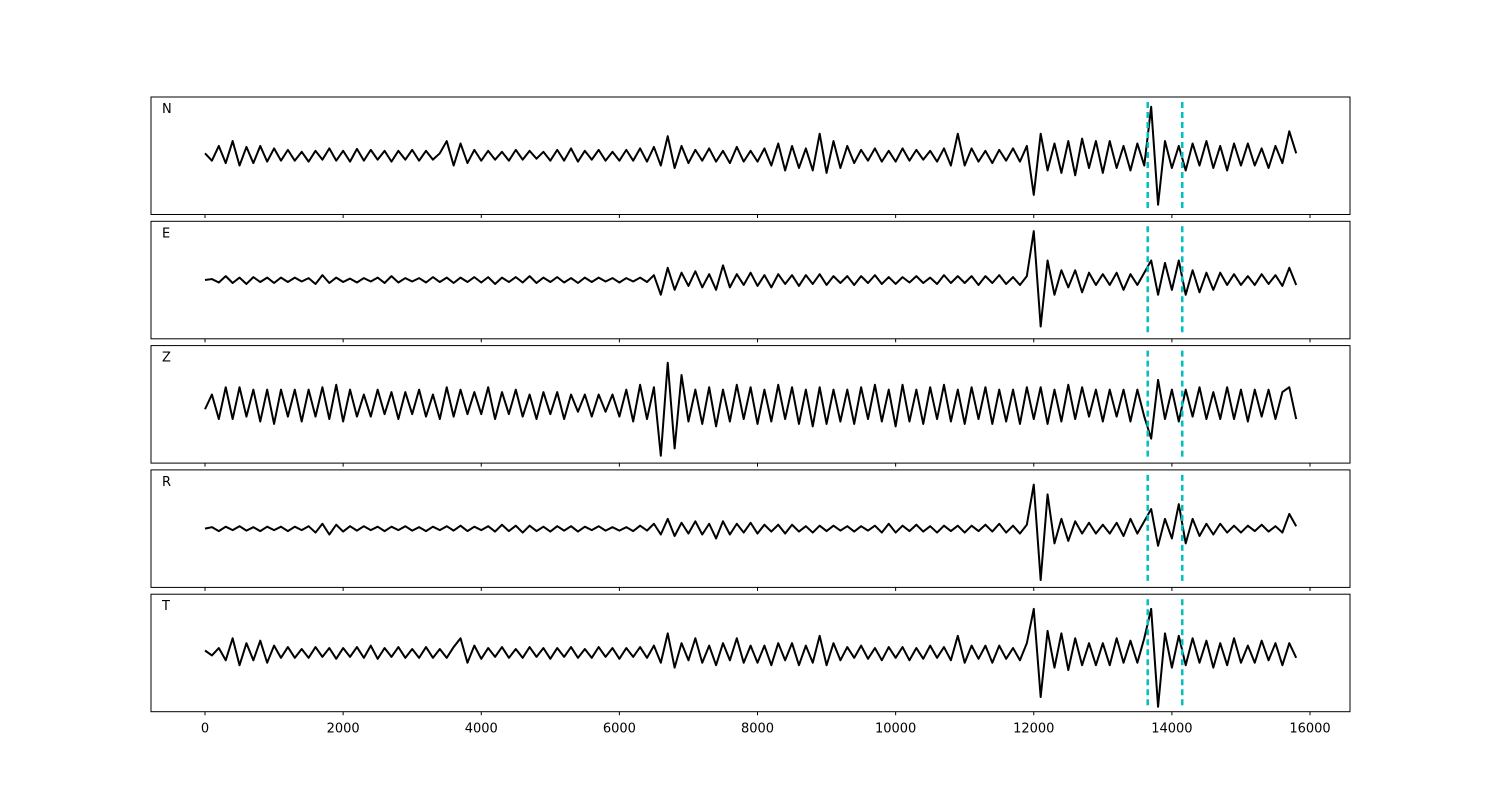  I want to click on panel-label: E, so click(166, 233).